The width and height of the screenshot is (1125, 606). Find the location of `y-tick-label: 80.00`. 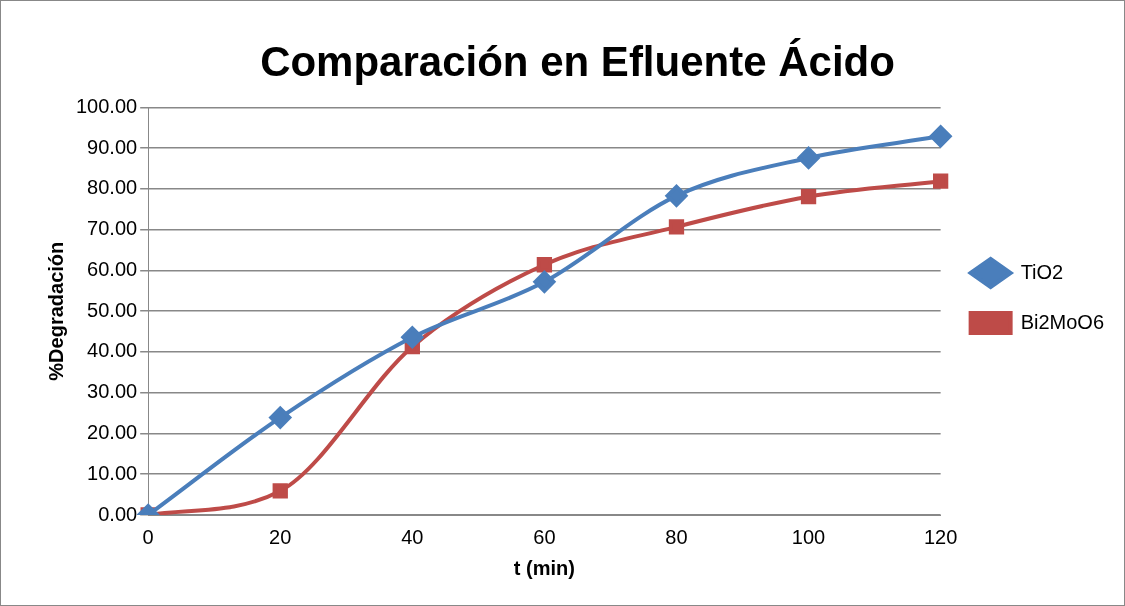

y-tick-label: 80.00 is located at coordinates (112, 187).